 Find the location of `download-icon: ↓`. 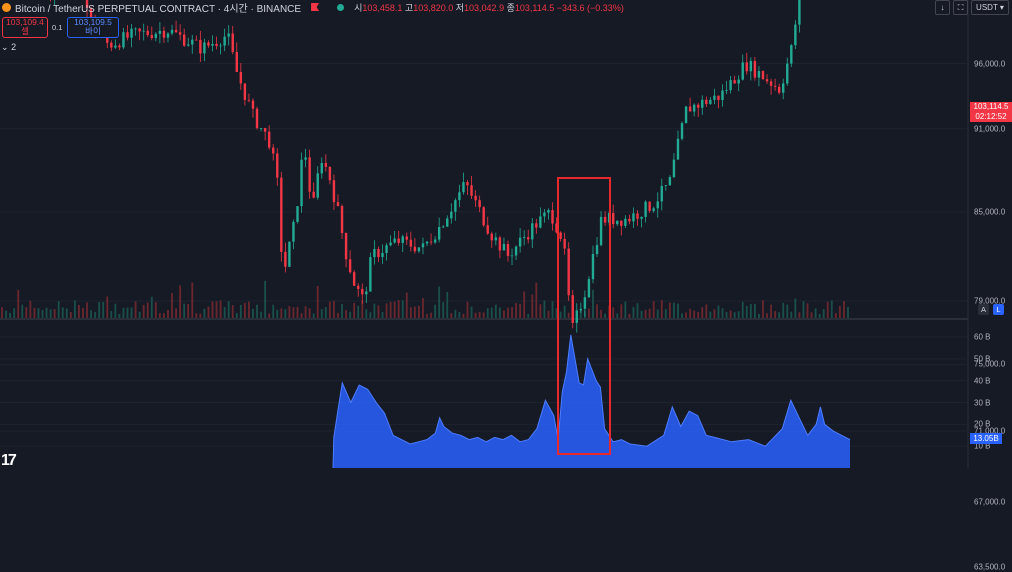

download-icon: ↓ is located at coordinates (942, 7).